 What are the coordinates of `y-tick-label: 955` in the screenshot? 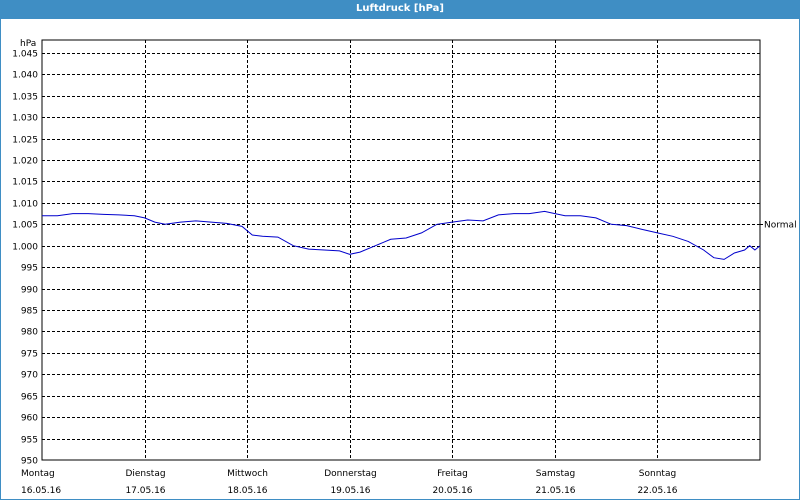 It's located at (29, 441).